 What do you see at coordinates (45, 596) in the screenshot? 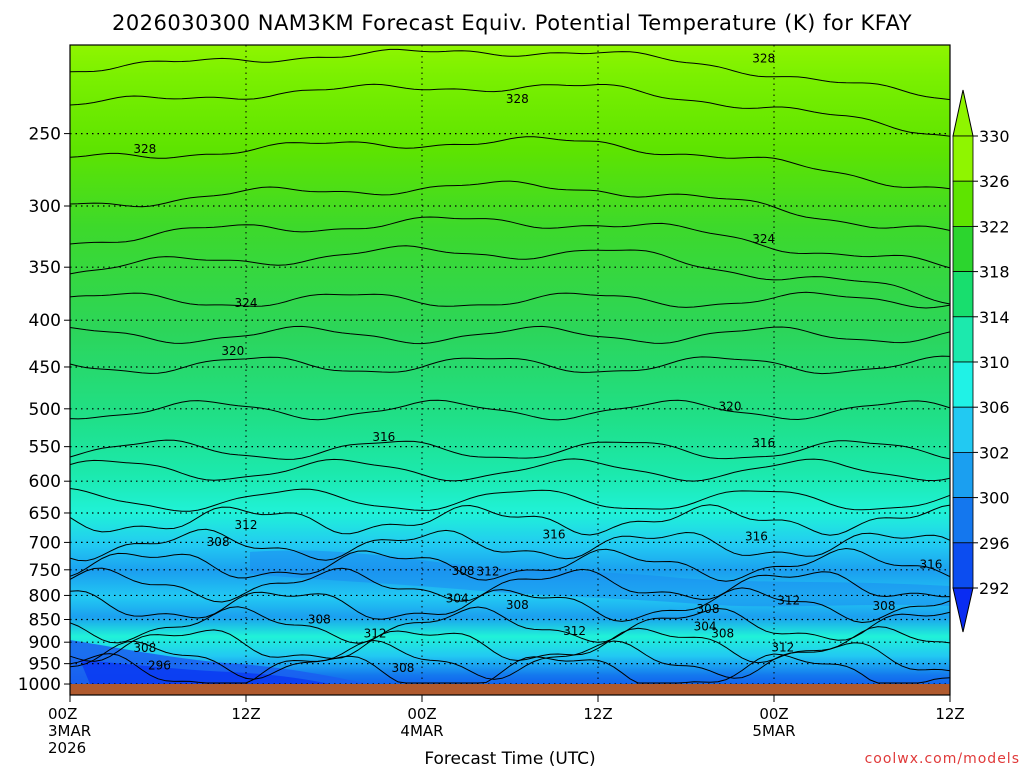
I see `y-tick-label: 800` at bounding box center [45, 596].